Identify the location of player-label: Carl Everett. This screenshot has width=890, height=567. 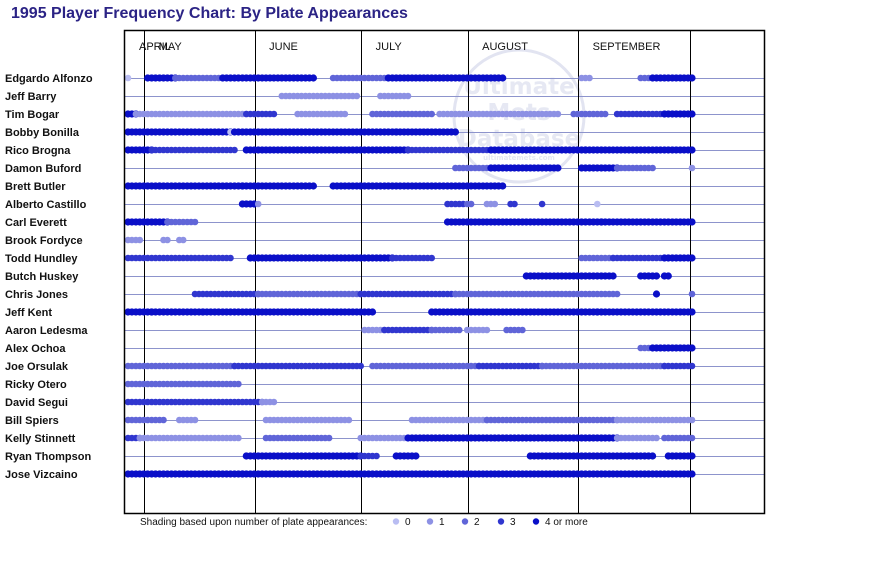
(36, 223).